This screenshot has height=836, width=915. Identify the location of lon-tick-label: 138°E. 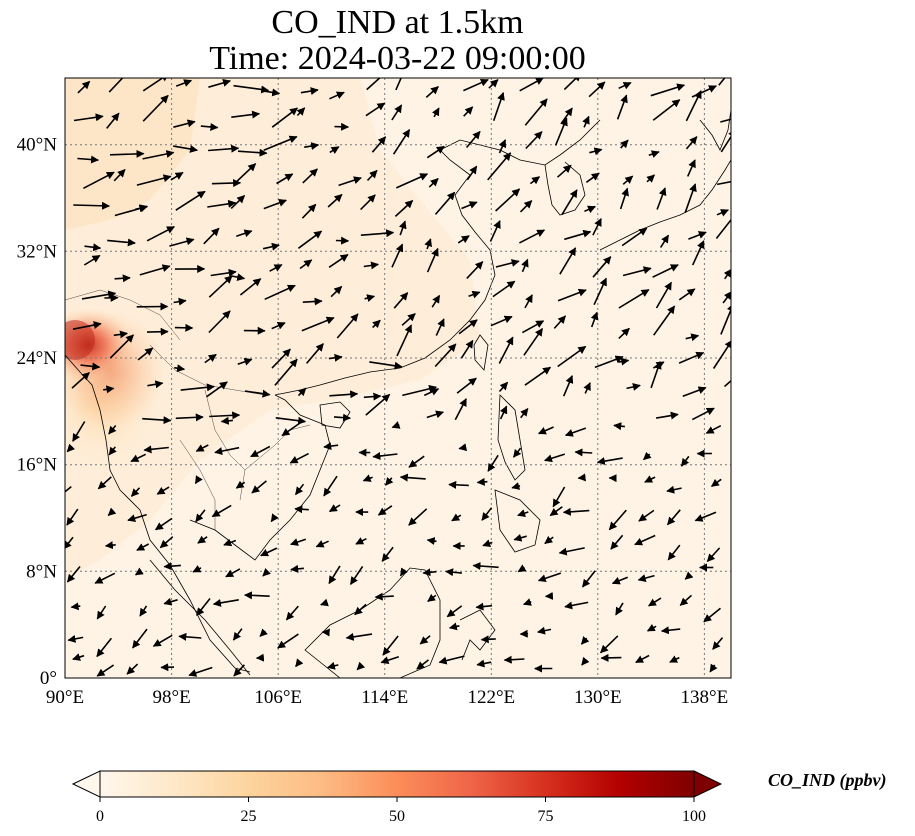
(705, 697).